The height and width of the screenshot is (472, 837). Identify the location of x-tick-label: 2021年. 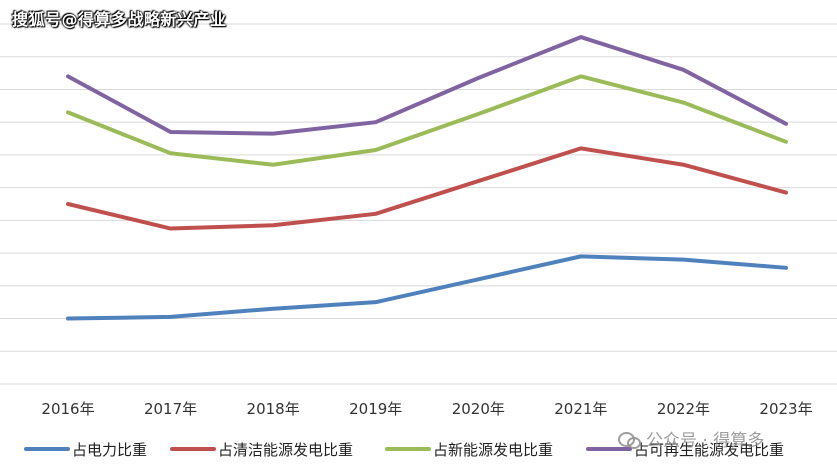
(580, 409).